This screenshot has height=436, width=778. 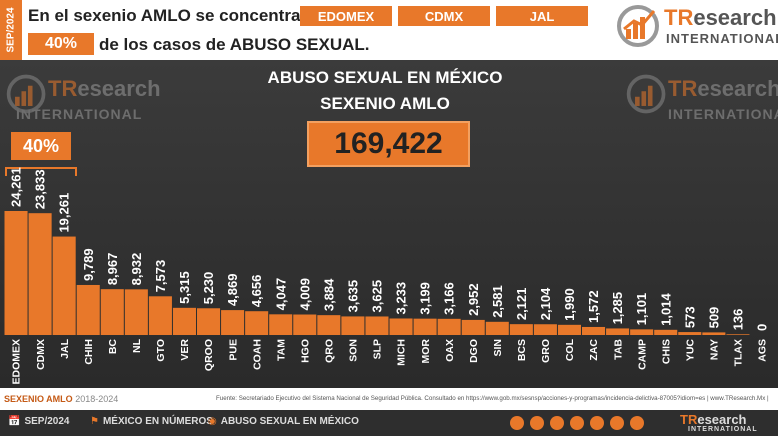 What do you see at coordinates (569, 329) in the screenshot?
I see `bar-col` at bounding box center [569, 329].